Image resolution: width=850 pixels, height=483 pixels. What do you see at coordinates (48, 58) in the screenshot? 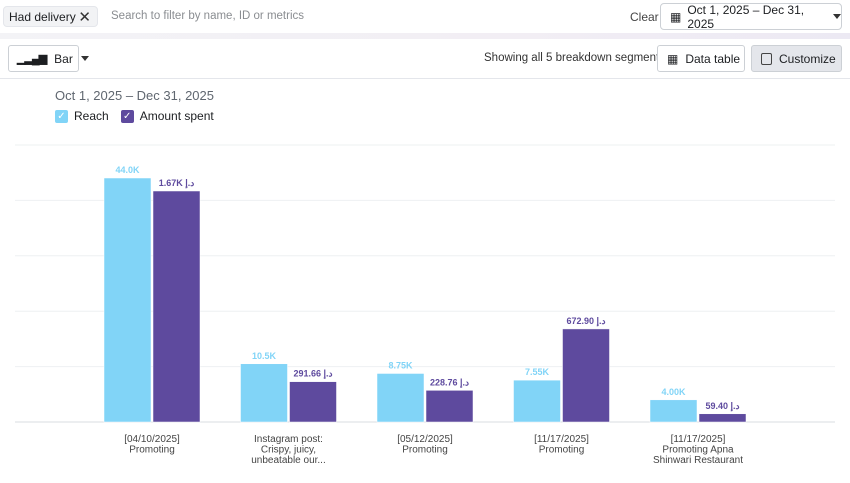
I see `chart-type-dropdown: ▁▂▄▆ Bar` at bounding box center [48, 58].